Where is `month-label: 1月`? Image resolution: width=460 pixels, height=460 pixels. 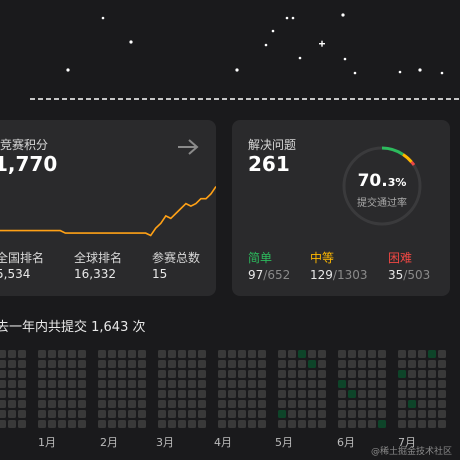
month-label: 1月 is located at coordinates (47, 442).